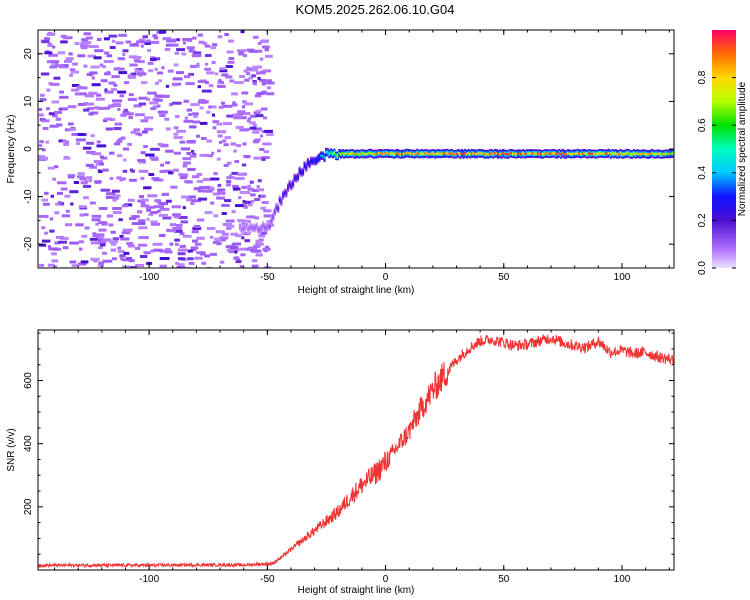 This screenshot has width=750, height=600. What do you see at coordinates (28, 149) in the screenshot?
I see `spectrogram-ytick-label: 0` at bounding box center [28, 149].